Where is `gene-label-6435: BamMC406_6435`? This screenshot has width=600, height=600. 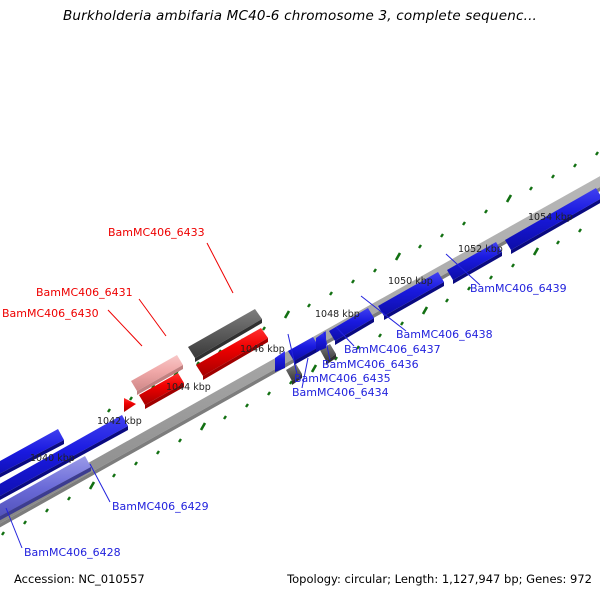
gene-label-6435: BamMC406_6435 is located at coordinates (342, 378).